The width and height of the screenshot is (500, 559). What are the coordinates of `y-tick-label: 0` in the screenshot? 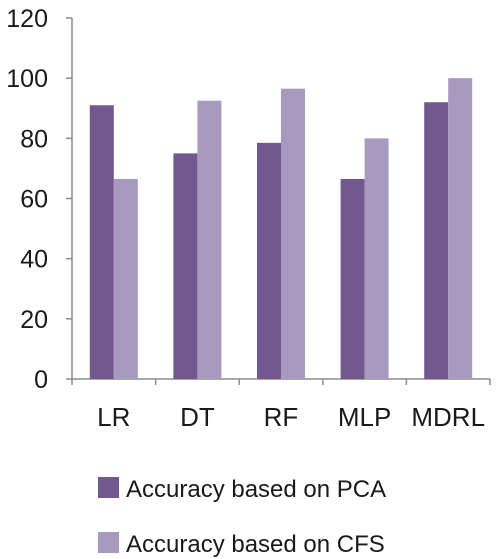 It's located at (41, 380).